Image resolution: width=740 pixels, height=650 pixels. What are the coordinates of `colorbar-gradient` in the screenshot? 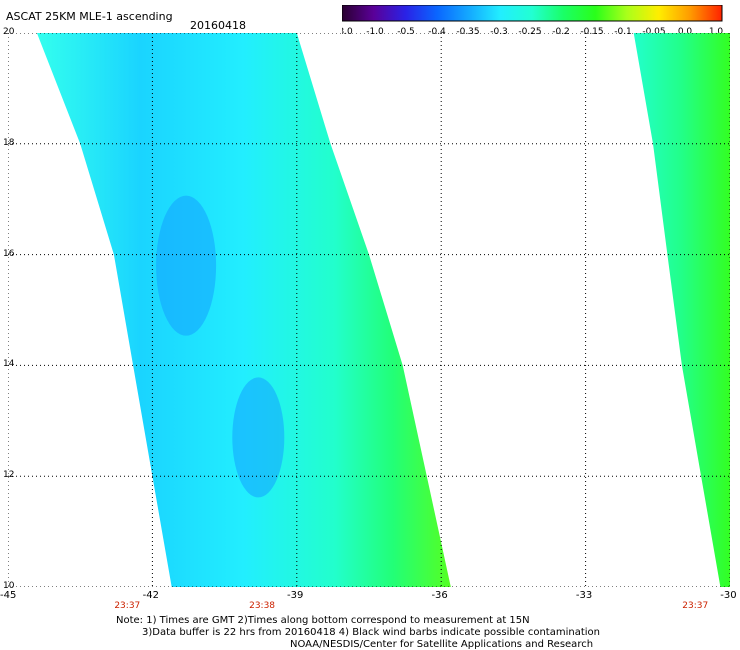 It's located at (532, 13).